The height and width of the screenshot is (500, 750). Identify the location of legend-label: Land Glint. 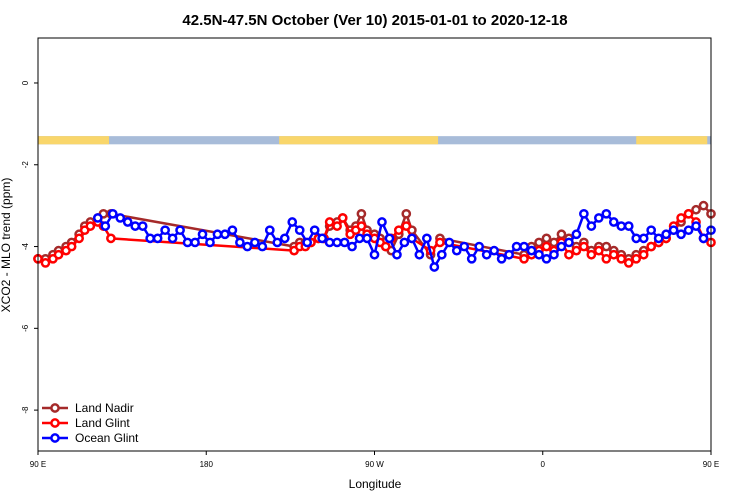
(102, 423).